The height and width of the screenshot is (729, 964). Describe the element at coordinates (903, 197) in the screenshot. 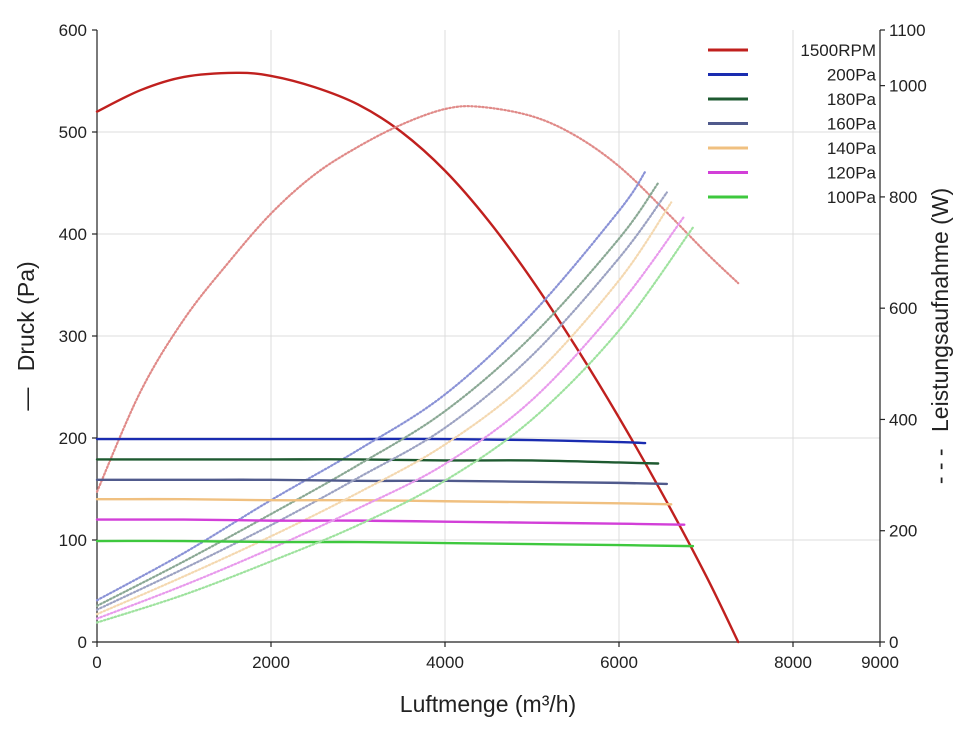

I see `y2-tick-label: 800` at that location.